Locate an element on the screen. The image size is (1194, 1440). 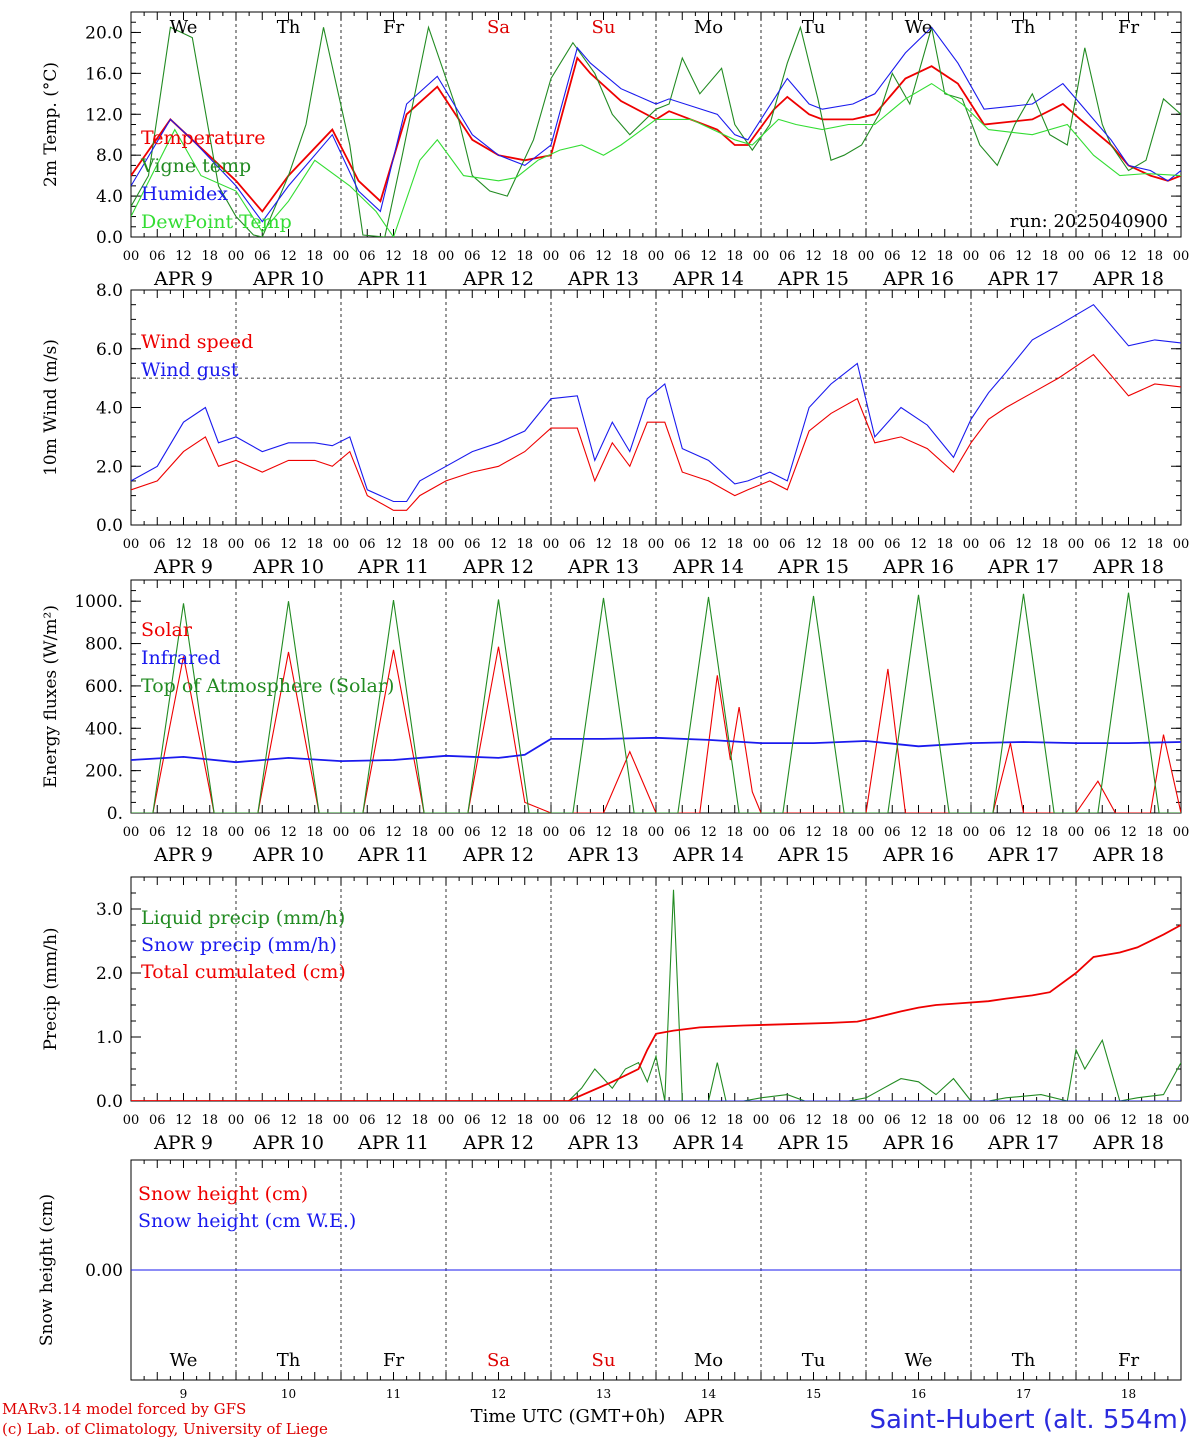
legend-entry: Wind gust is located at coordinates (190, 370).